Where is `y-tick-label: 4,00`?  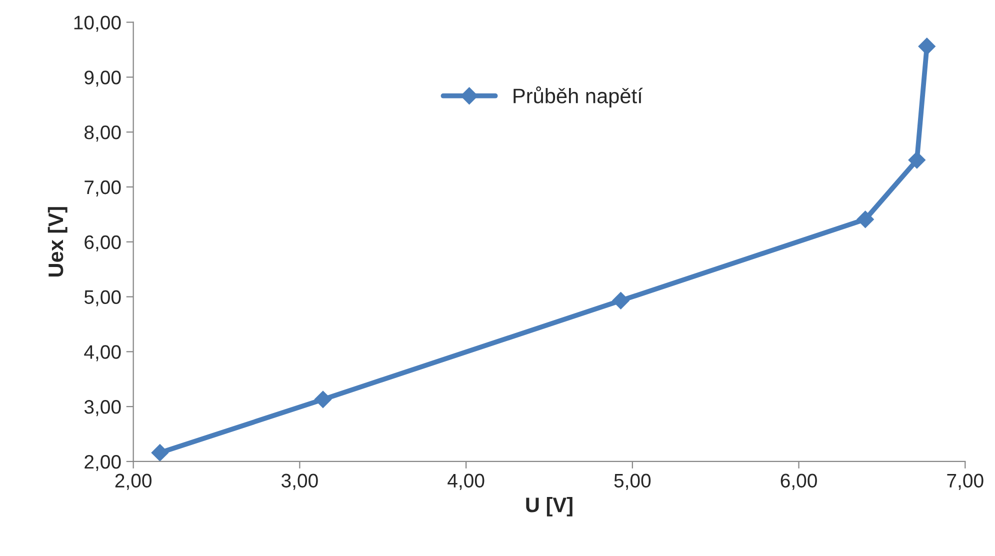
y-tick-label: 4,00 is located at coordinates (102, 353).